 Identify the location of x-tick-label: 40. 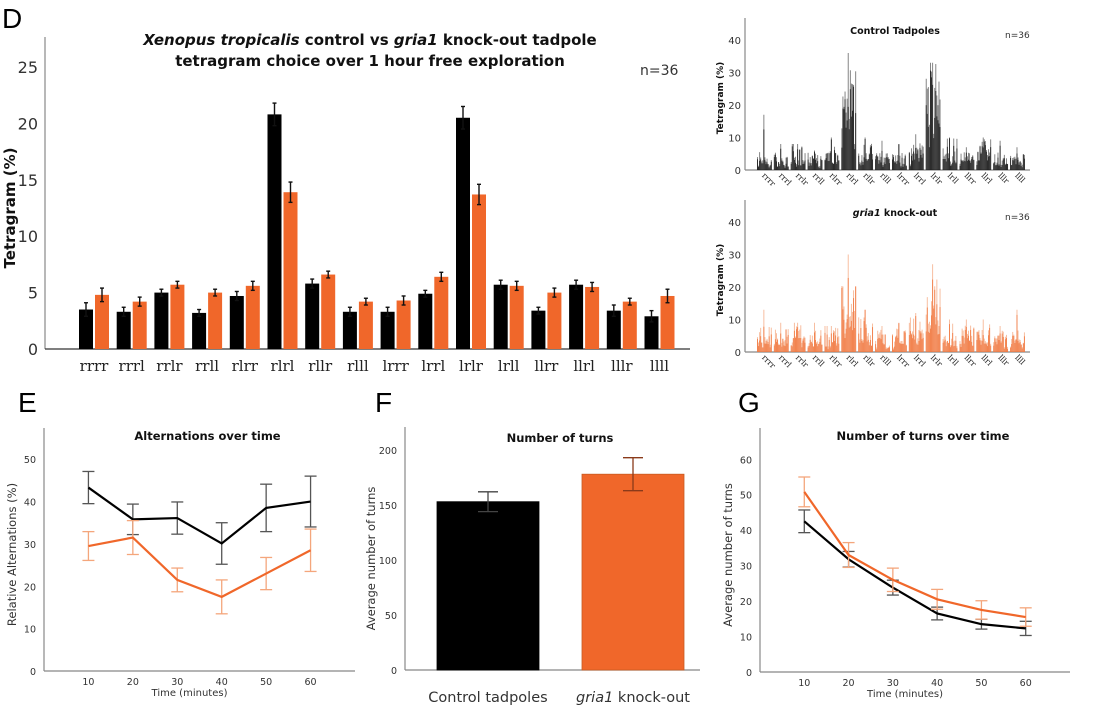
(222, 682).